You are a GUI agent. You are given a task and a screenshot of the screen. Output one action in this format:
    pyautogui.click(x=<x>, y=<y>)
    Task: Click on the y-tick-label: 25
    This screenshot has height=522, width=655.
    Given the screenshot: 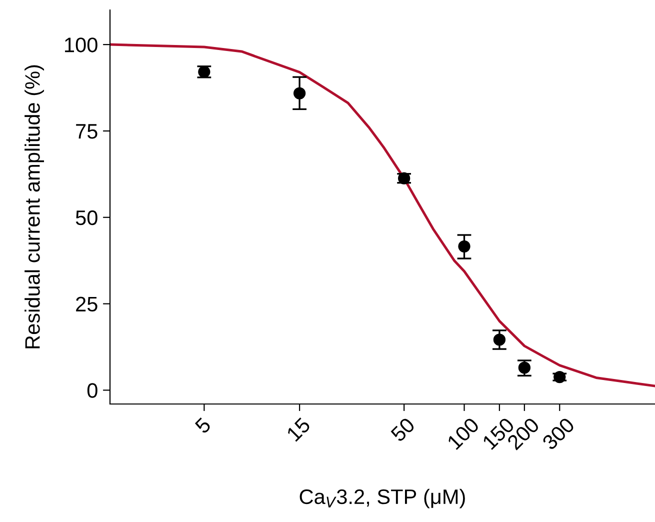 What is the action you would take?
    pyautogui.click(x=87, y=304)
    